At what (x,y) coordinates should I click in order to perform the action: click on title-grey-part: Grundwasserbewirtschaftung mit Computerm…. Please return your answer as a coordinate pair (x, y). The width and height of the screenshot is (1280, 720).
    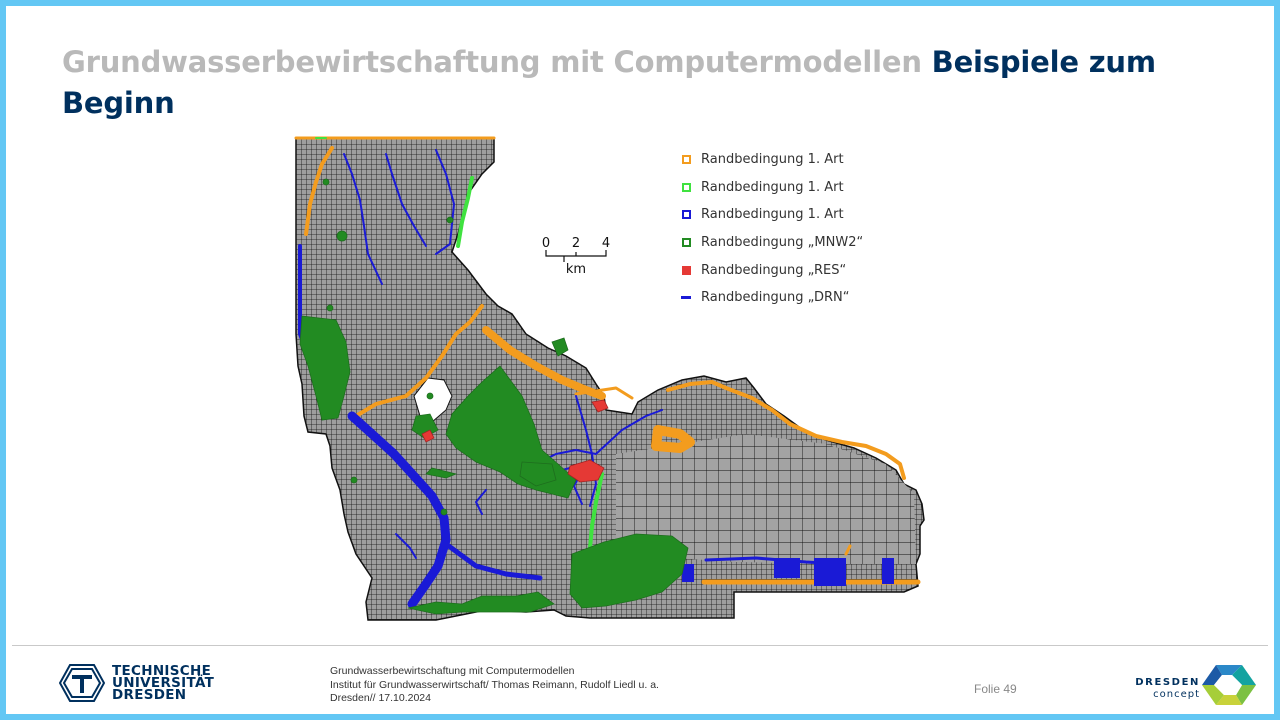
    Looking at the image, I should click on (492, 62).